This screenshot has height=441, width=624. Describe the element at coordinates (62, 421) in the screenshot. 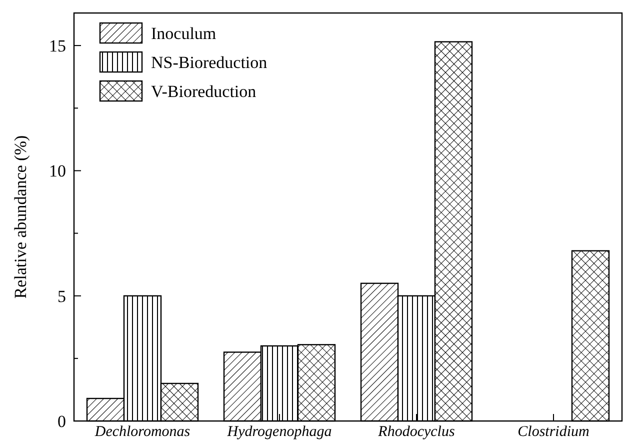

I see `y-tick-label: 0` at that location.